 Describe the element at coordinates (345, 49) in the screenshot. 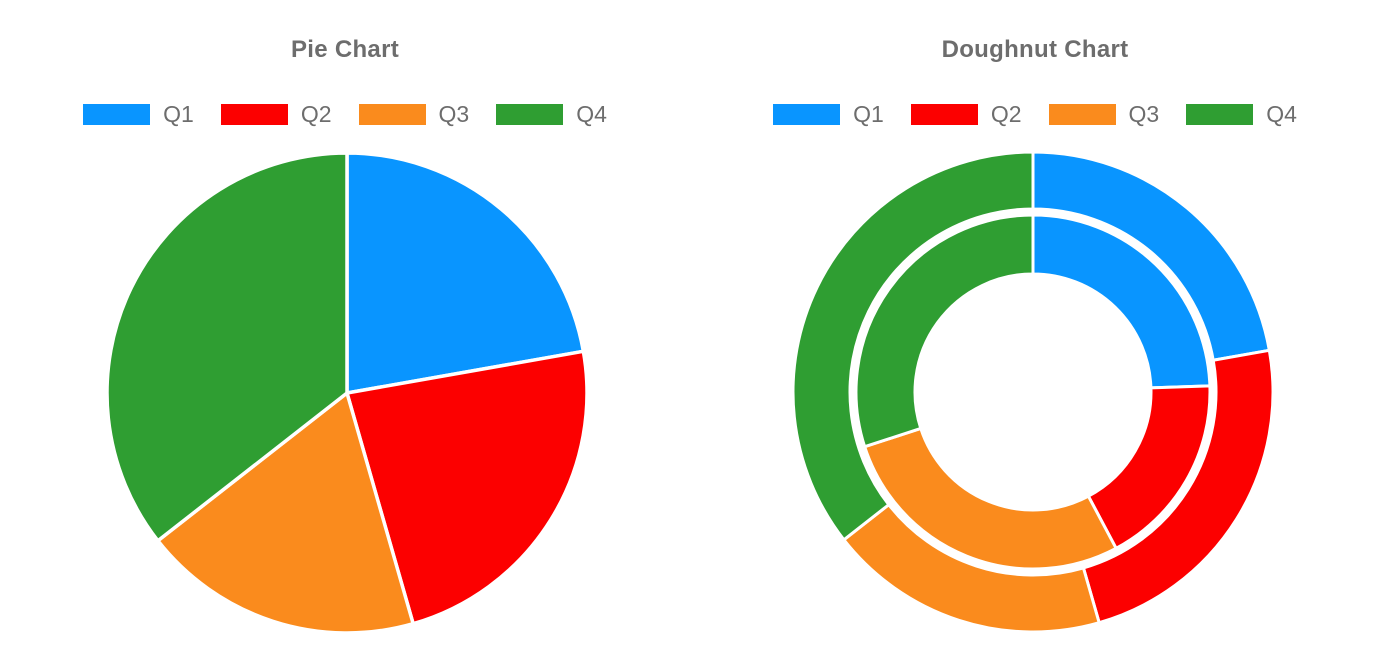

I see `pie-chart-title: Pie Chart` at that location.